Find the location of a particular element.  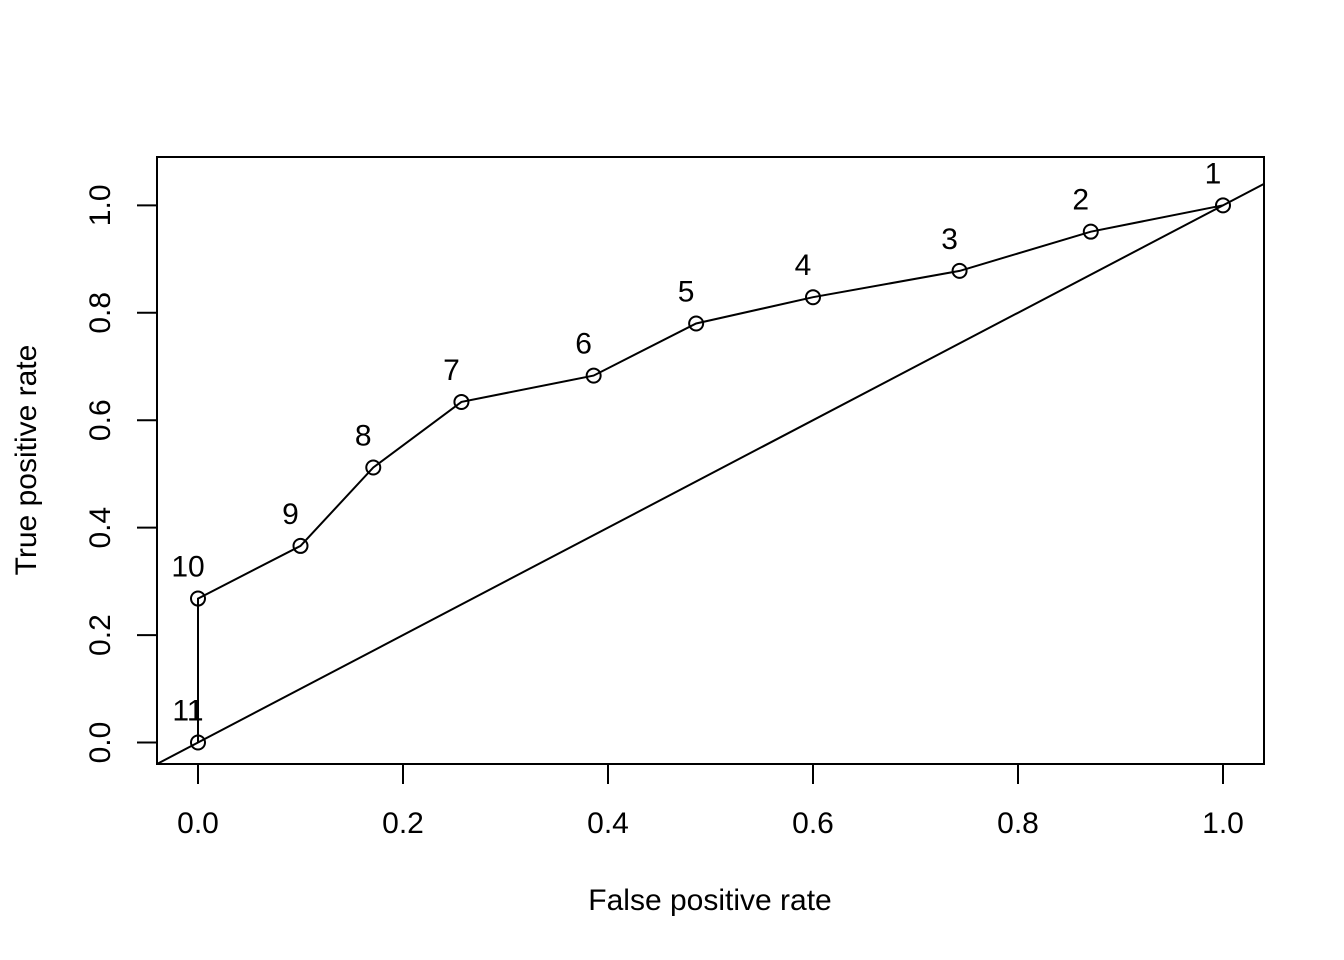

roc-point-label-3: 3 is located at coordinates (949, 239).